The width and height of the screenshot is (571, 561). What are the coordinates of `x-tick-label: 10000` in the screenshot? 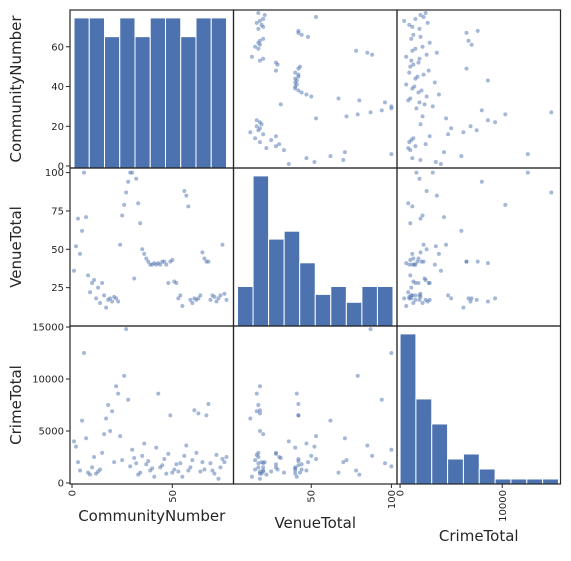 It's located at (503, 506).